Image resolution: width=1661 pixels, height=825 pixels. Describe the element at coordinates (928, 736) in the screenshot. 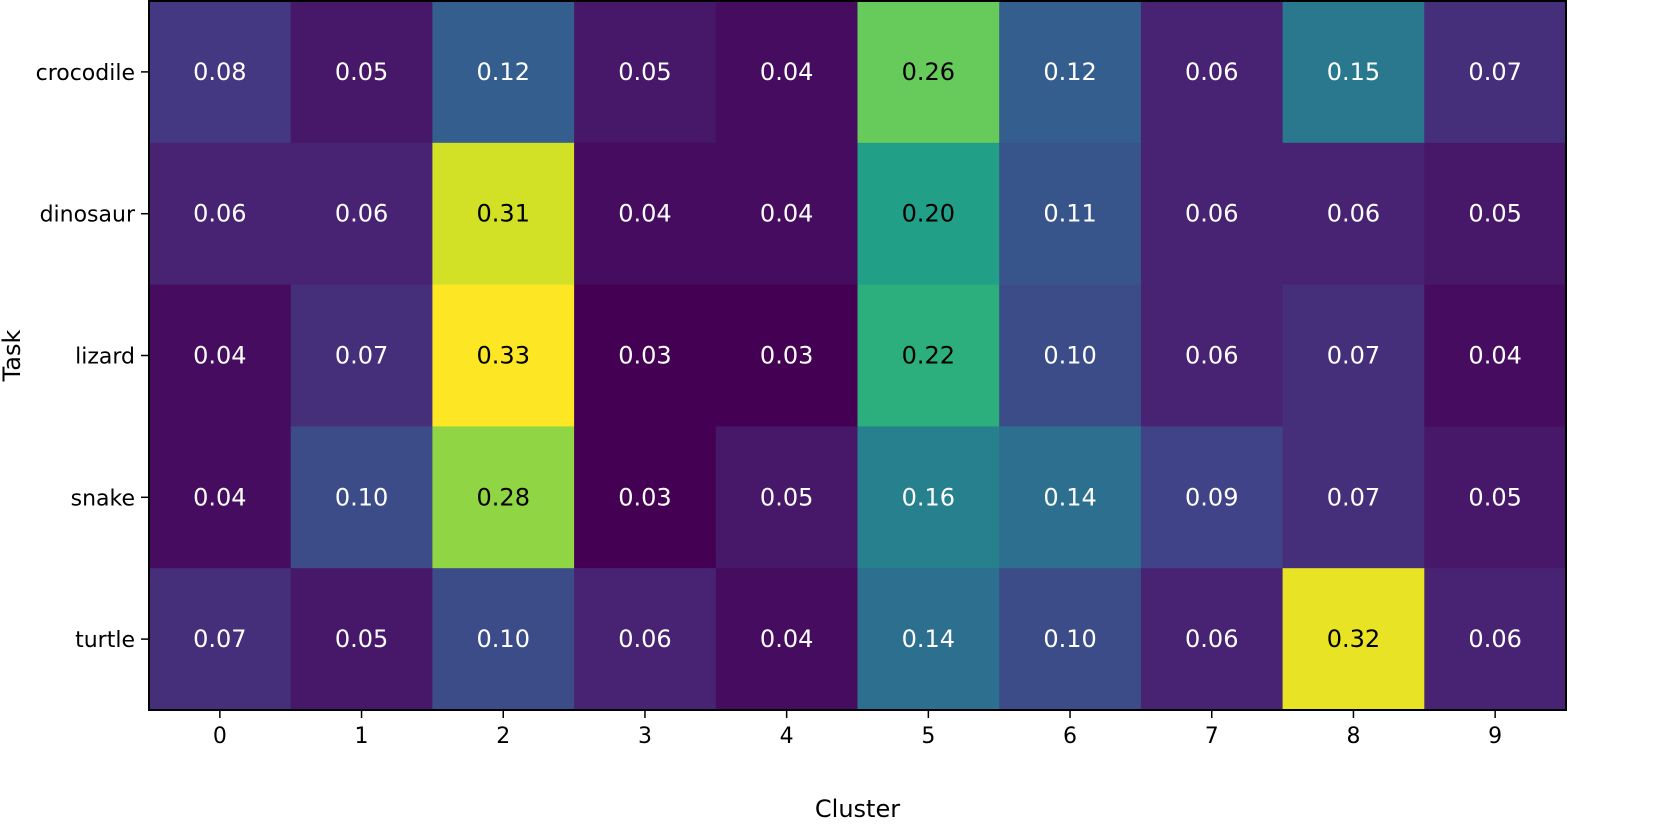

I see `x-tick-label-5: 5` at that location.